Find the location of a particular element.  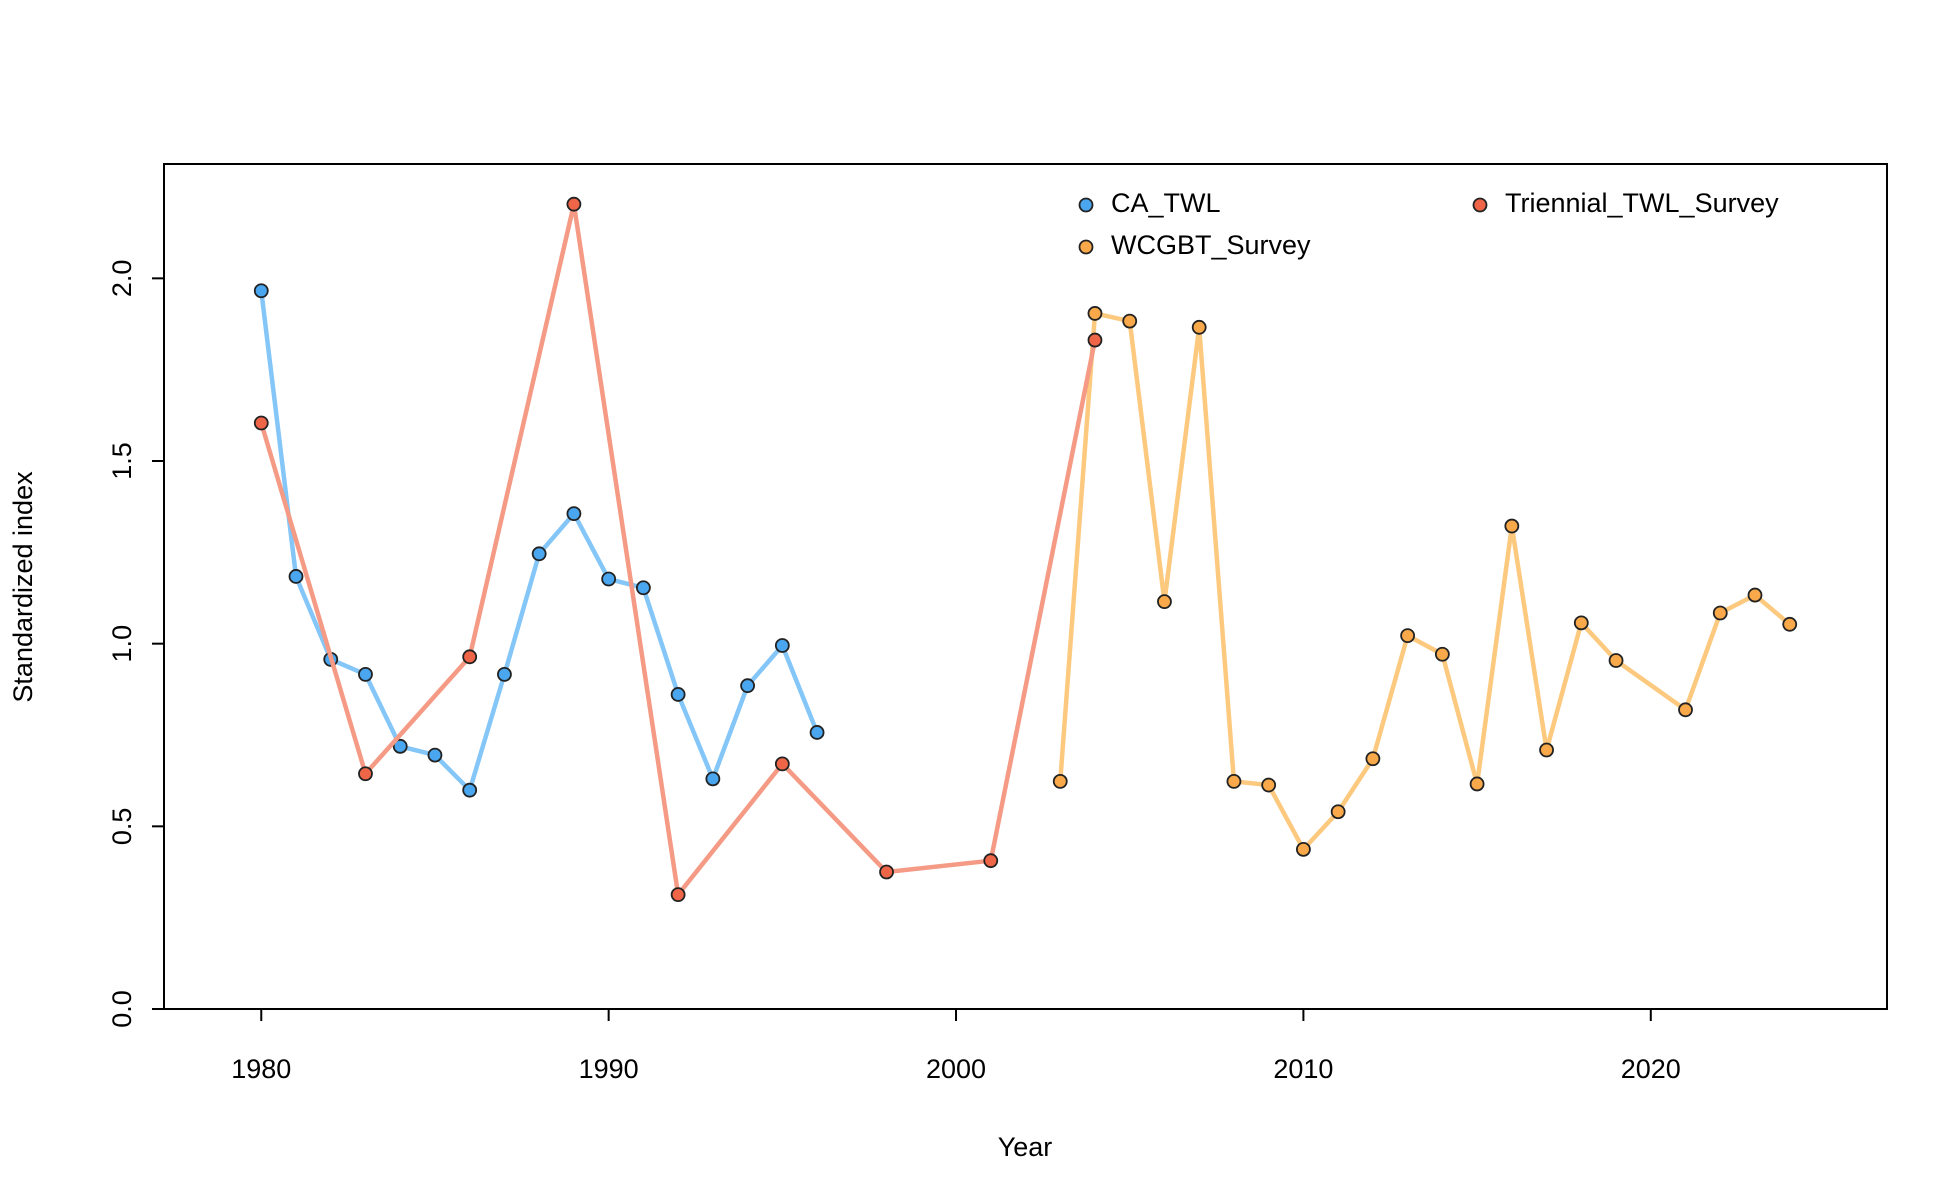

legend-label: CA_TWL is located at coordinates (1166, 203).